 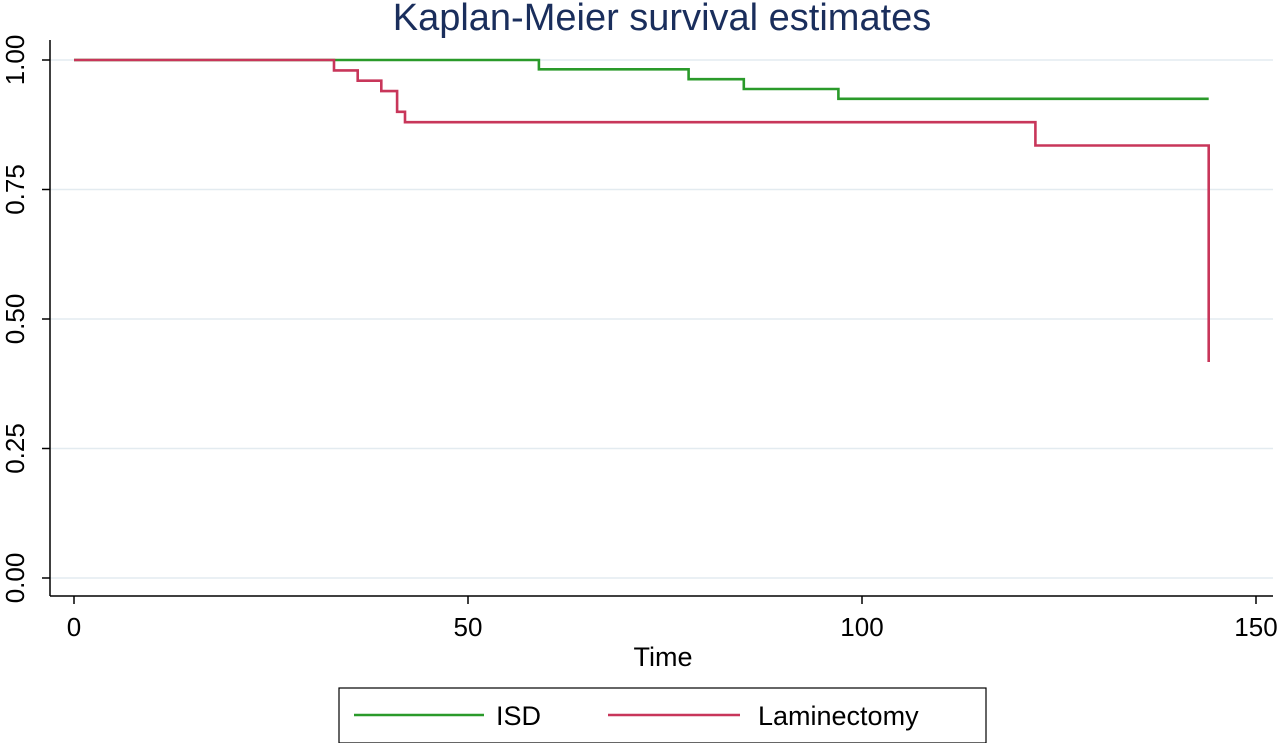 I want to click on chart-title: Kaplan-Meier survival estimates, so click(x=662, y=19).